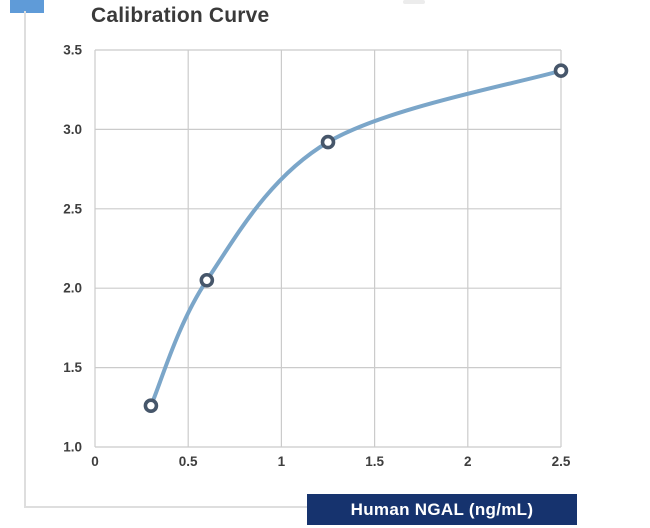  What do you see at coordinates (468, 461) in the screenshot?
I see `x-tick-label: 2` at bounding box center [468, 461].